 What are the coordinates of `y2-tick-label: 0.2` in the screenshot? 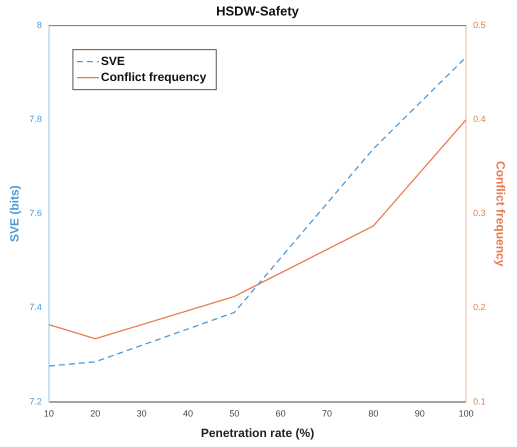 It's located at (479, 307).